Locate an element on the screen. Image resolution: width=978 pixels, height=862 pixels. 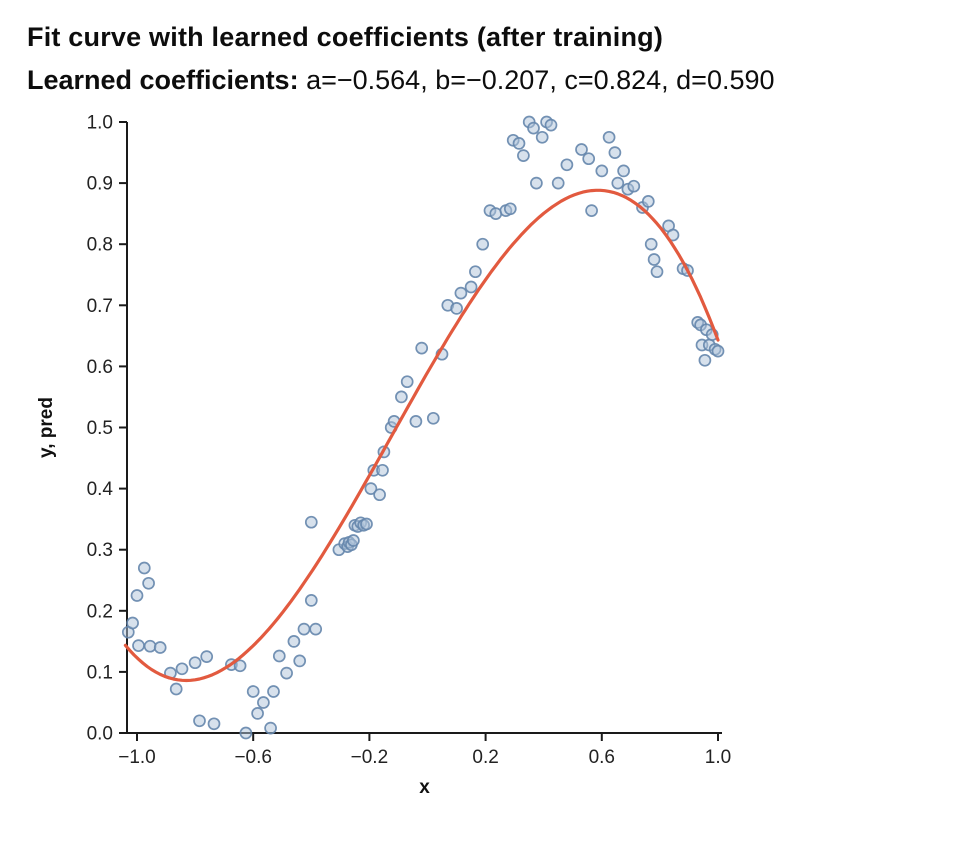
x-tick-label: 0.6 is located at coordinates (602, 757).